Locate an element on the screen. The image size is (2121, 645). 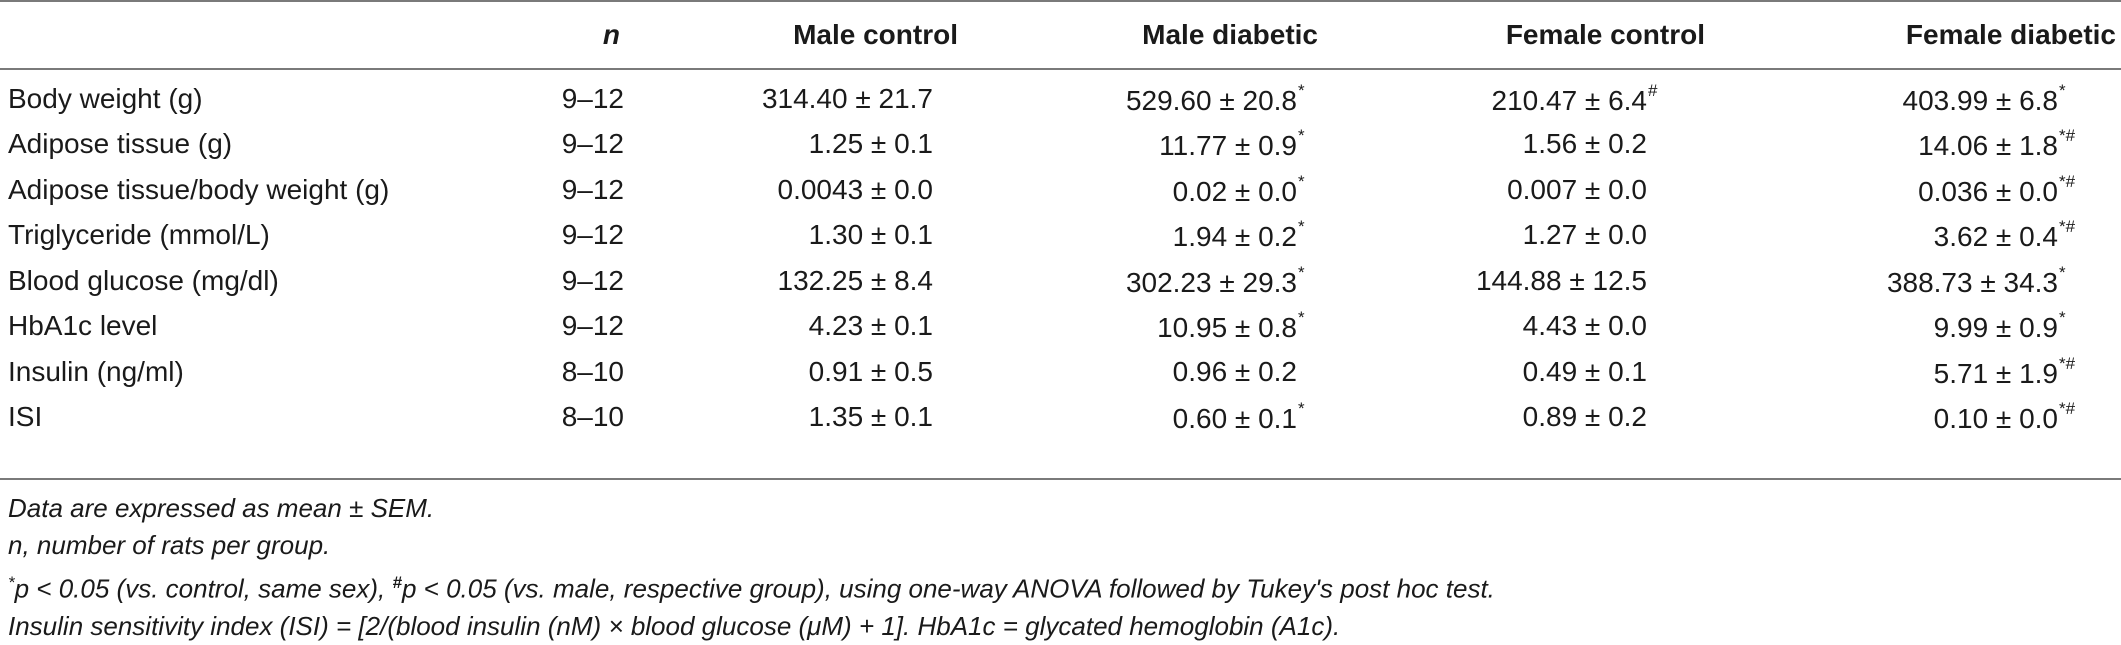
cell-female-diabetic: 3.62 ± 0.4*# is located at coordinates (1930, 236).